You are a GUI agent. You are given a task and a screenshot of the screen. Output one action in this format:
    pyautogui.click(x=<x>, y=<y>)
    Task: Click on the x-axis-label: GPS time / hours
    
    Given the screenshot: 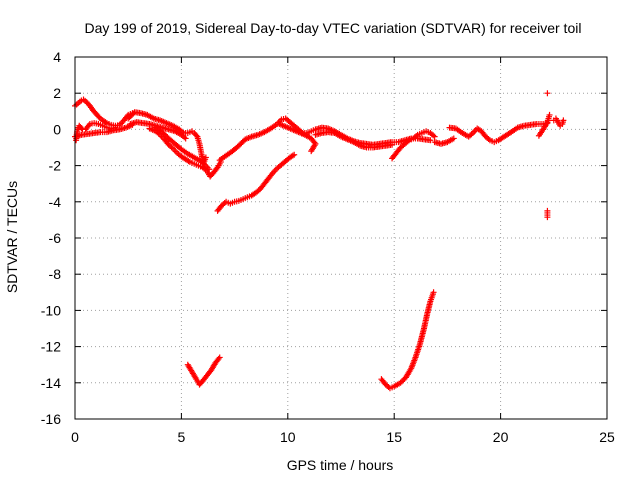 What is the action you would take?
    pyautogui.click(x=340, y=465)
    